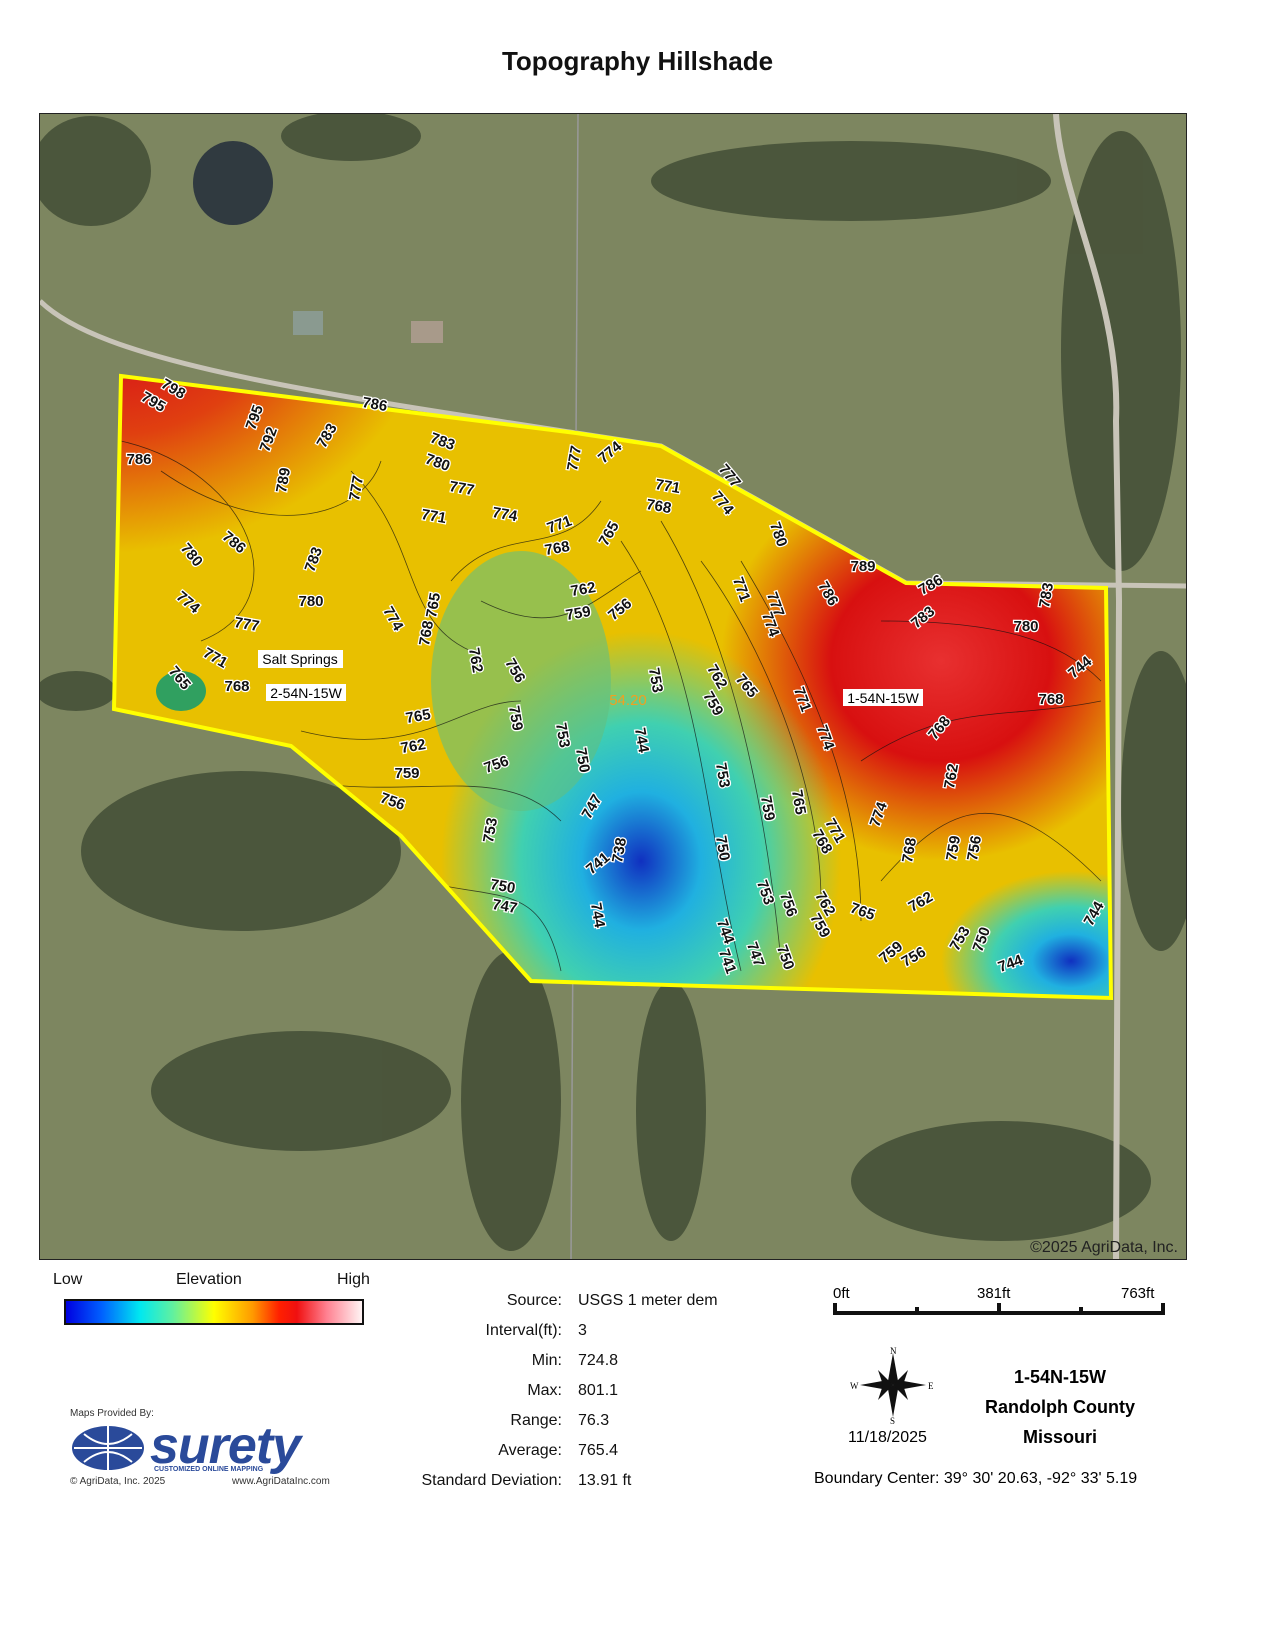 This screenshot has height=1650, width=1275. I want to click on location-block: 1-54N-15W Randolph County Missouri, so click(1060, 1407).